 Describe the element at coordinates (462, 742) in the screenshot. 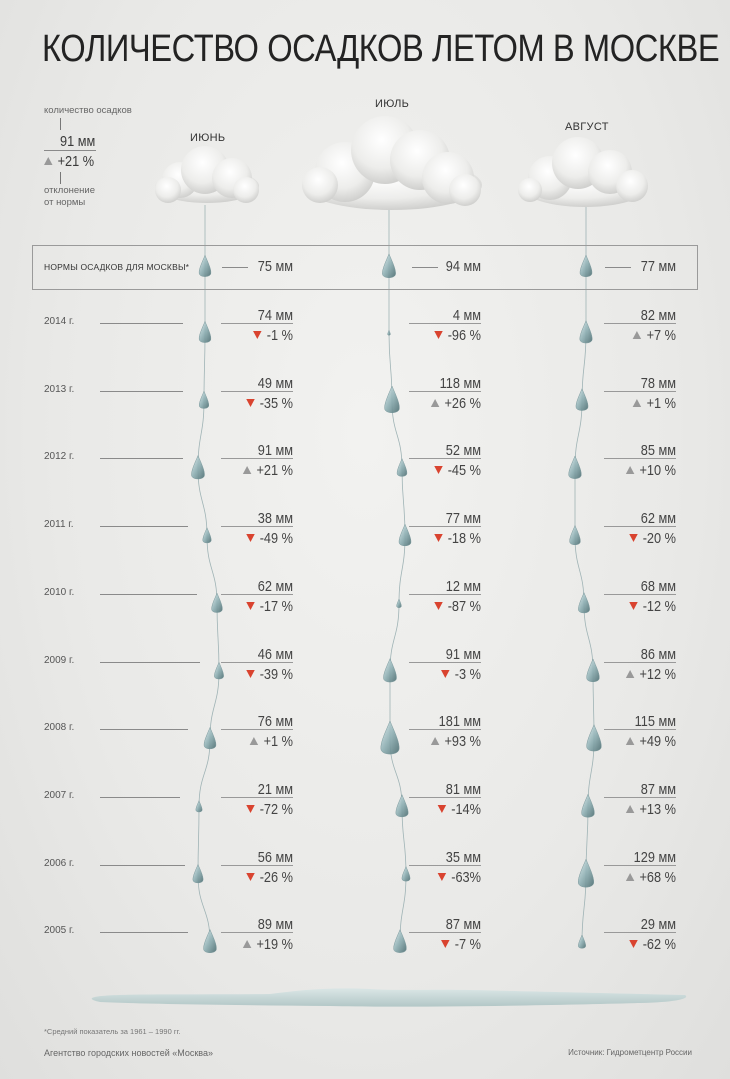

I see `deviation-text: +93 %` at that location.